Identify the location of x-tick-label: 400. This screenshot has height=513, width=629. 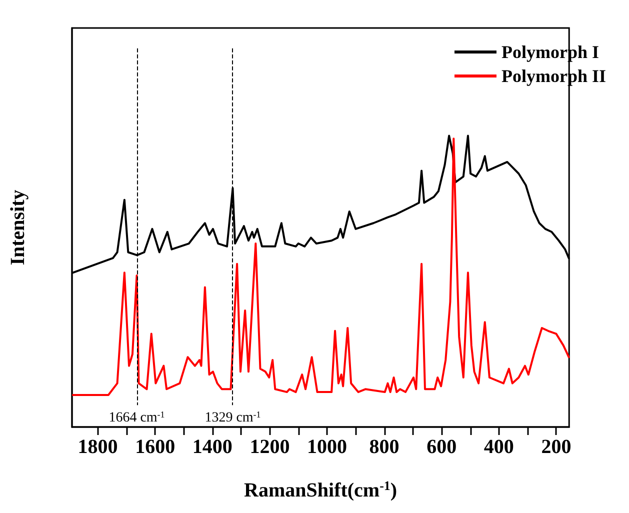
(499, 447).